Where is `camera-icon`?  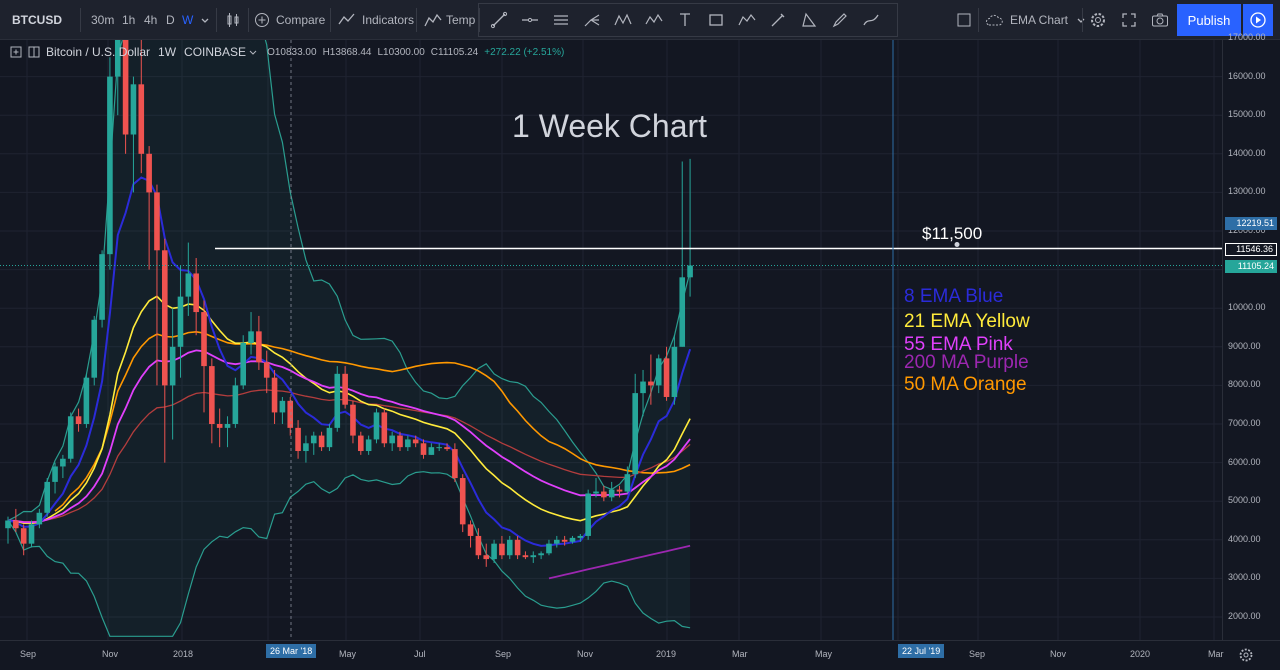 camera-icon is located at coordinates (1160, 20).